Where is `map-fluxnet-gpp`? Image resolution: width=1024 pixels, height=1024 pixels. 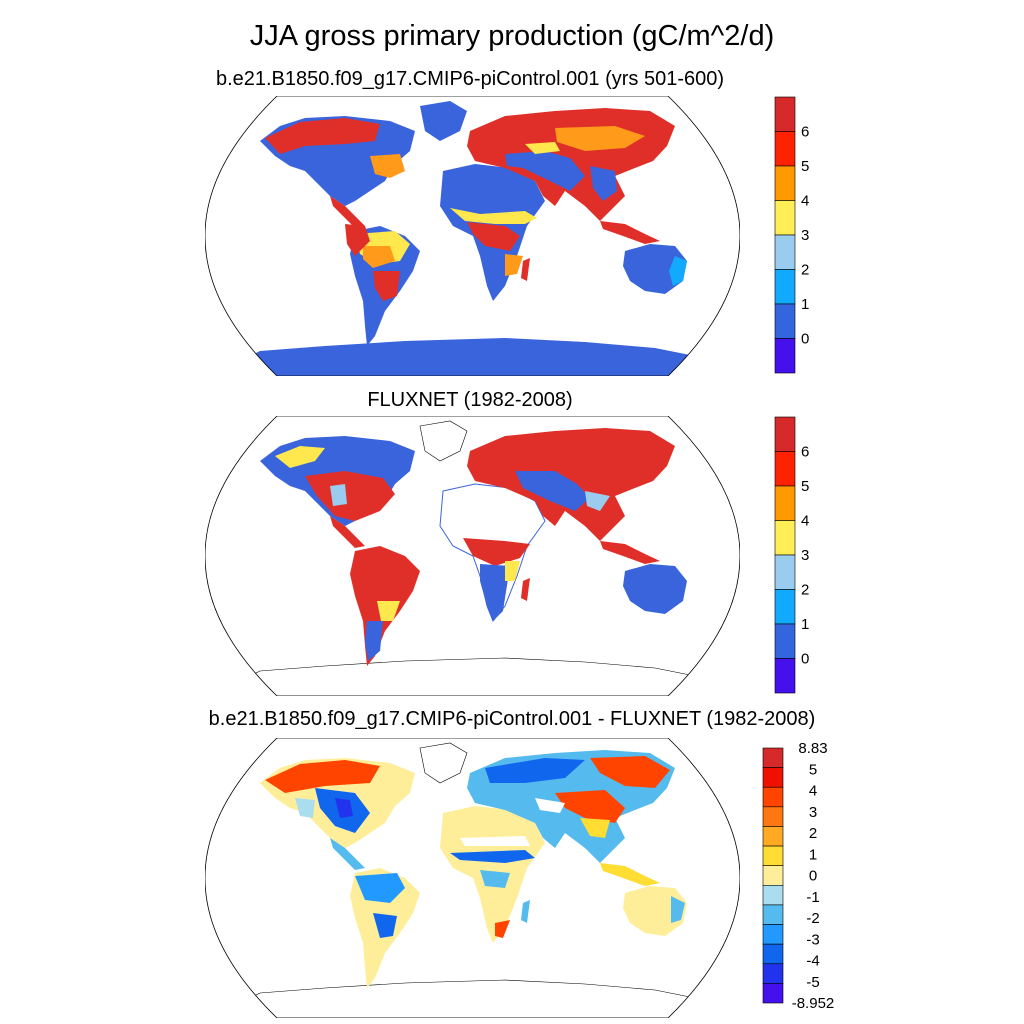 map-fluxnet-gpp is located at coordinates (472, 556).